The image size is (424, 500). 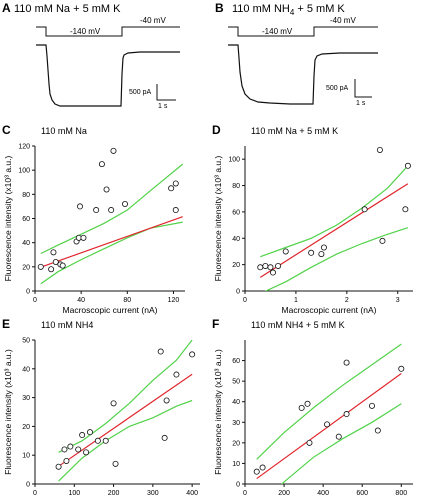 What do you see at coordinates (28, 292) in the screenshot?
I see `y-tick-label-c: 0` at bounding box center [28, 292].